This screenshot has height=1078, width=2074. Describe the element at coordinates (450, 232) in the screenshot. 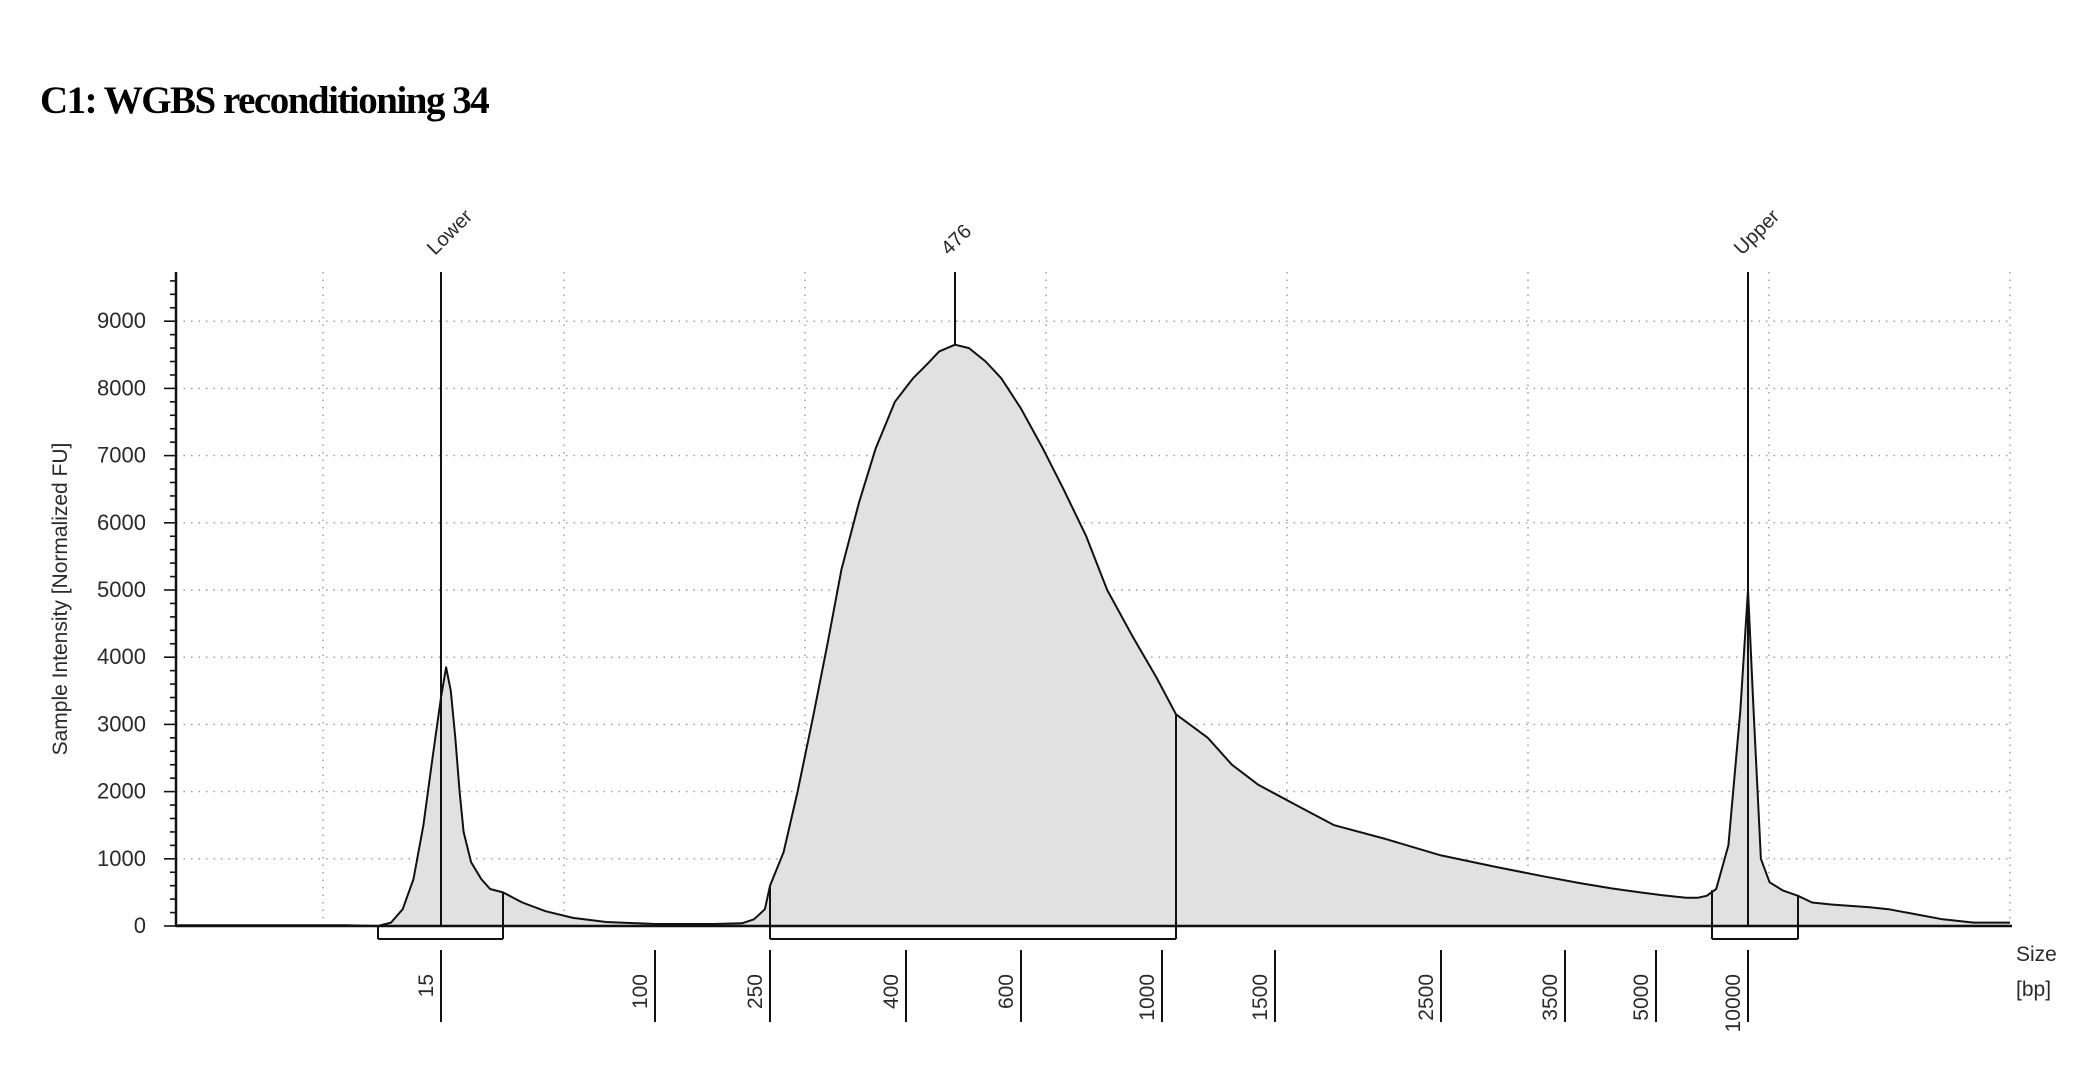

I see `peak-label: Lower` at that location.